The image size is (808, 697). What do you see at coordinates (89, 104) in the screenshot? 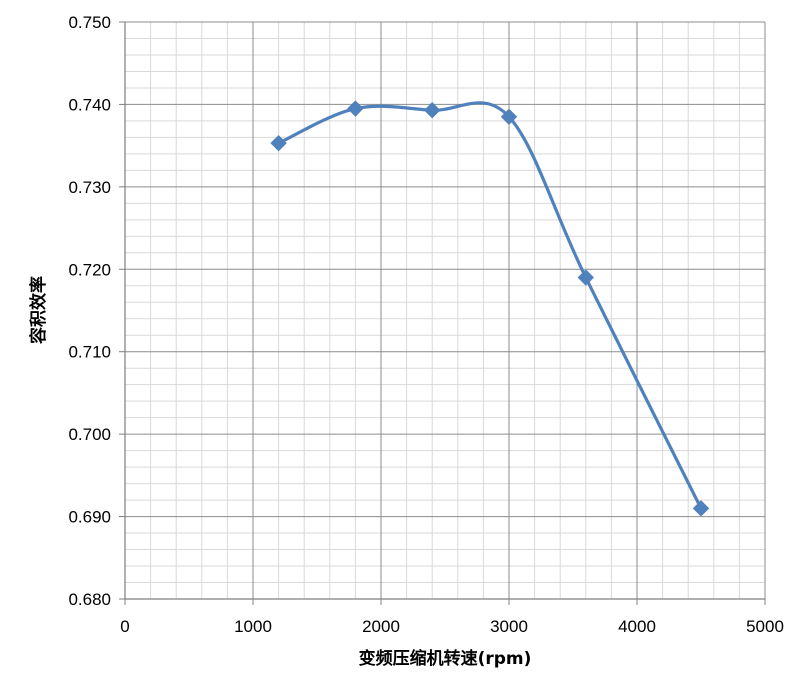
I see `y-tick-label: 0.740` at bounding box center [89, 104].